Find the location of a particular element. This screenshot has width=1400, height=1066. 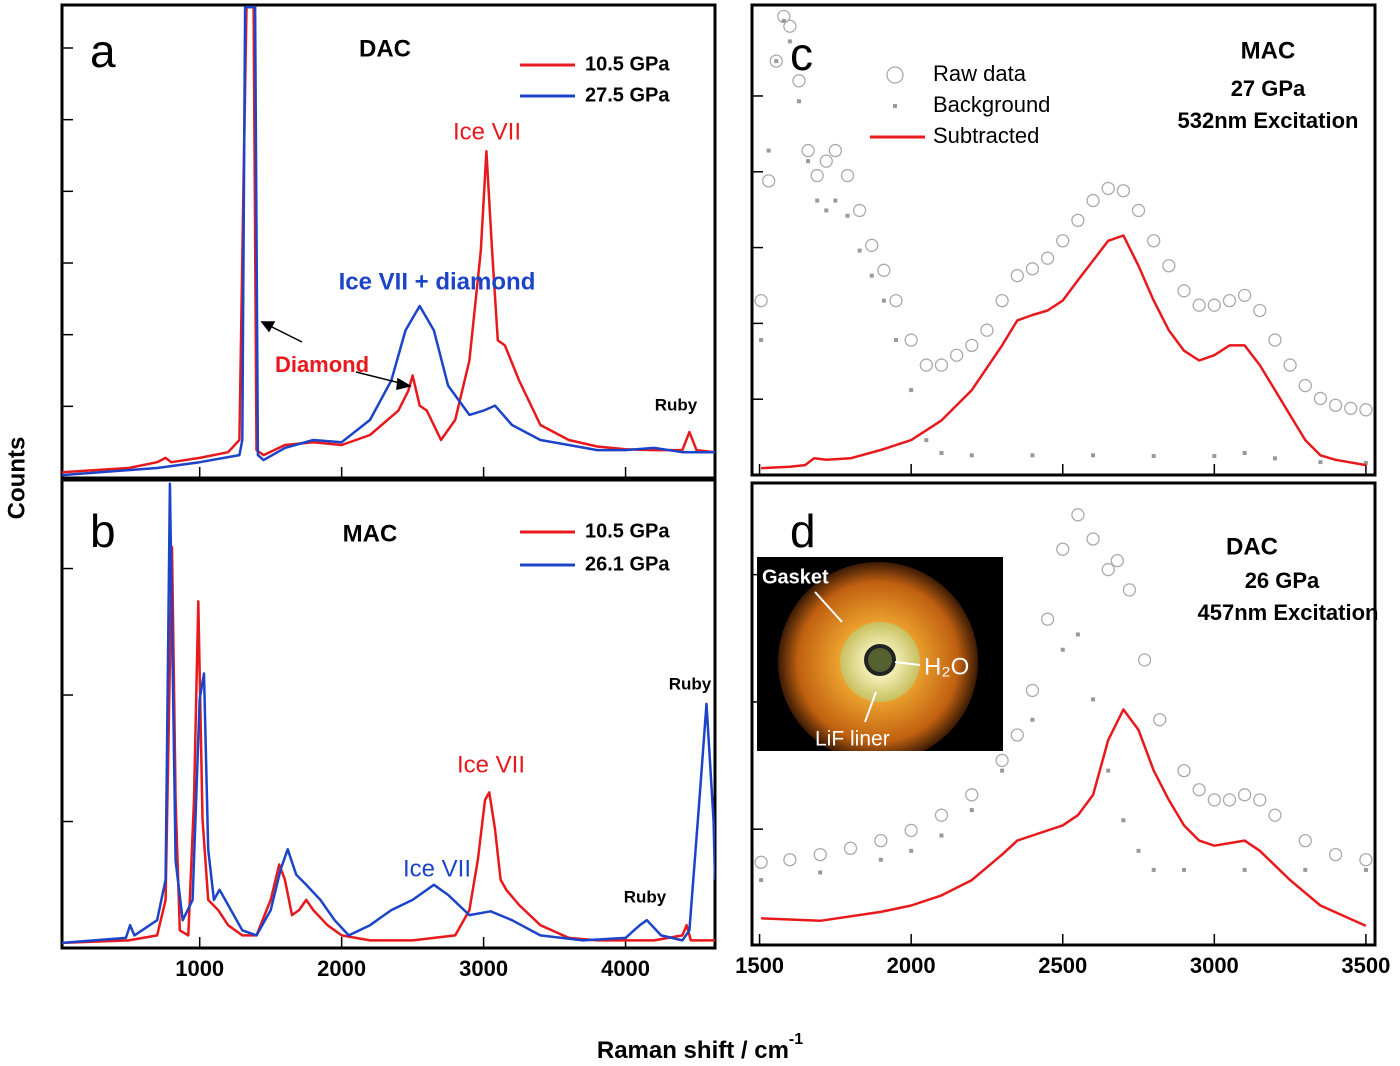

annotation: Ice VII is located at coordinates (437, 868).